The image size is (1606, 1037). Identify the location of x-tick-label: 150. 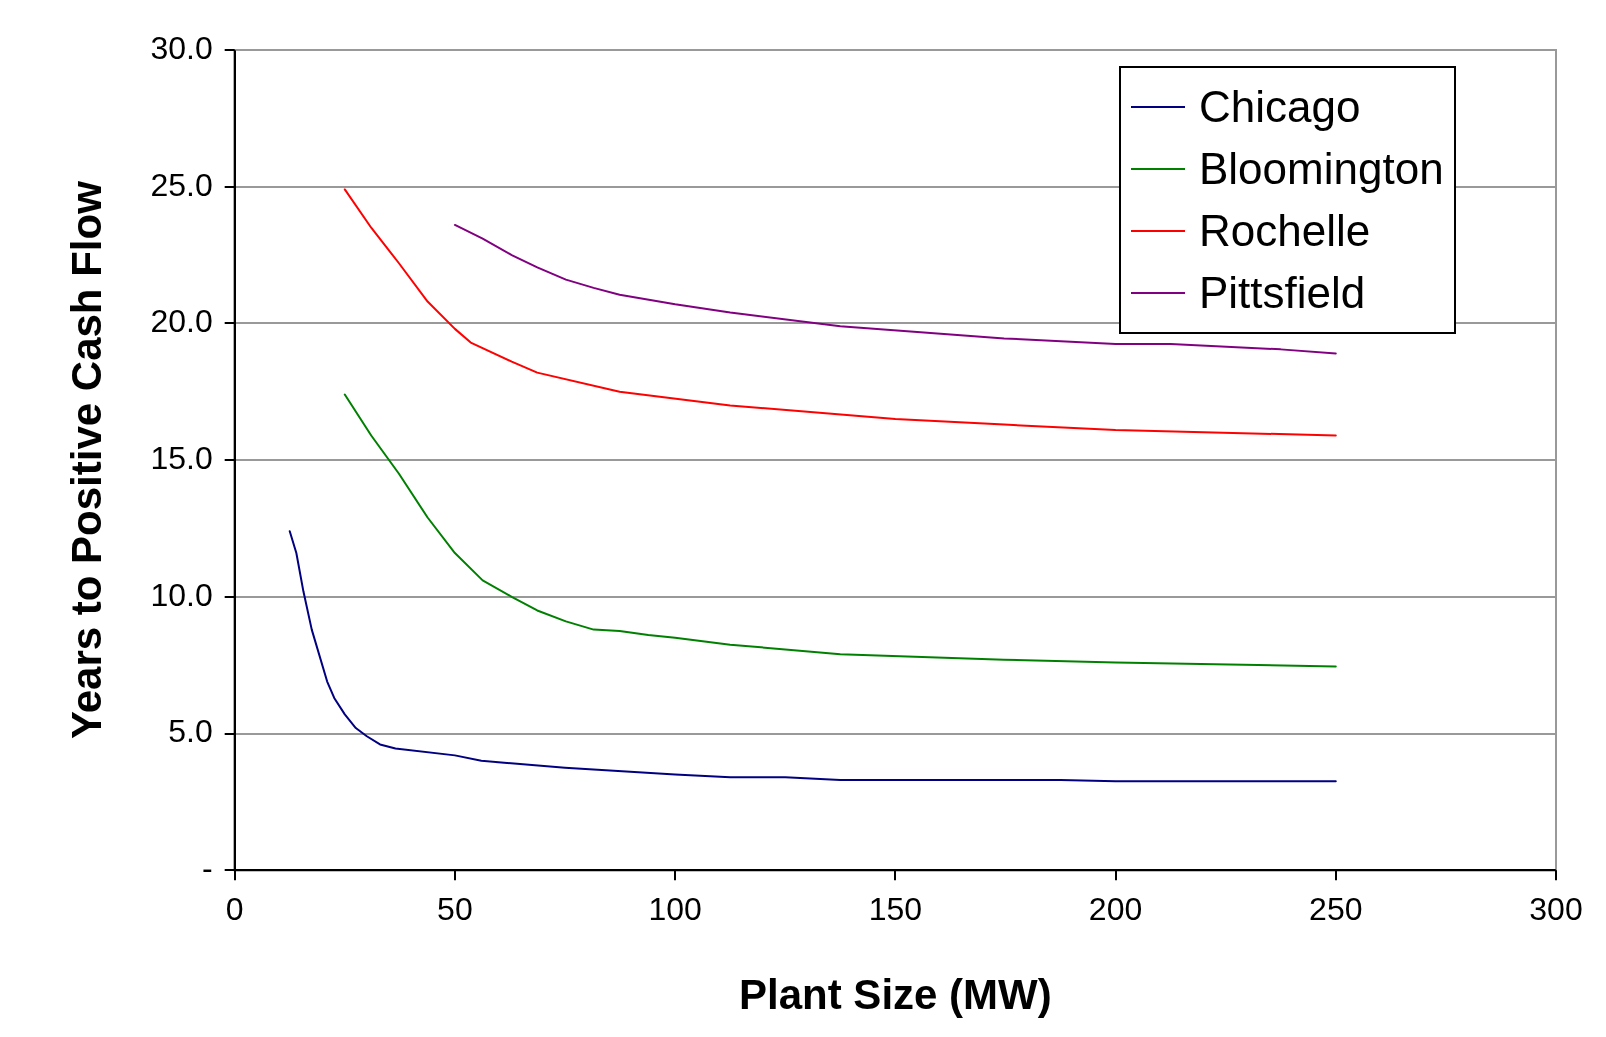
(895, 909).